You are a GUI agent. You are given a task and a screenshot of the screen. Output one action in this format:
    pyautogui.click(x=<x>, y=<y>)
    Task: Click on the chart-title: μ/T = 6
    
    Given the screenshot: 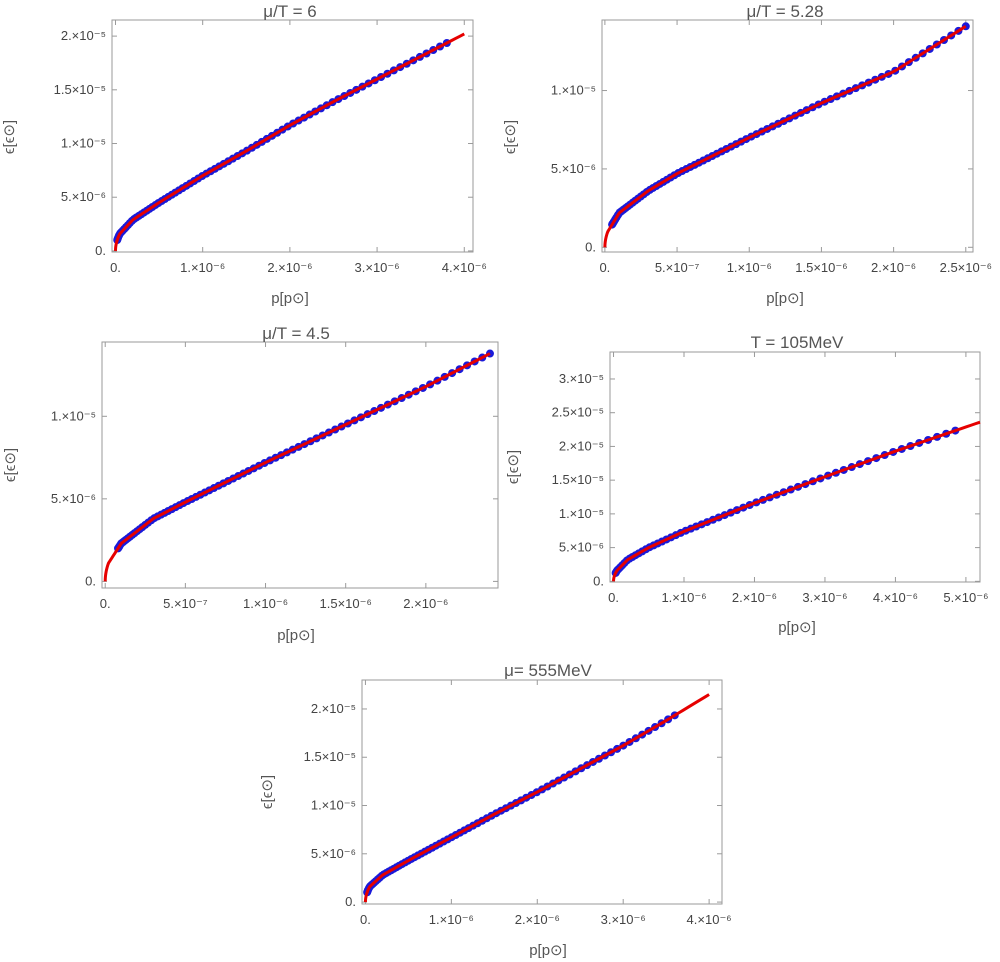 What is the action you would take?
    pyautogui.click(x=289, y=11)
    